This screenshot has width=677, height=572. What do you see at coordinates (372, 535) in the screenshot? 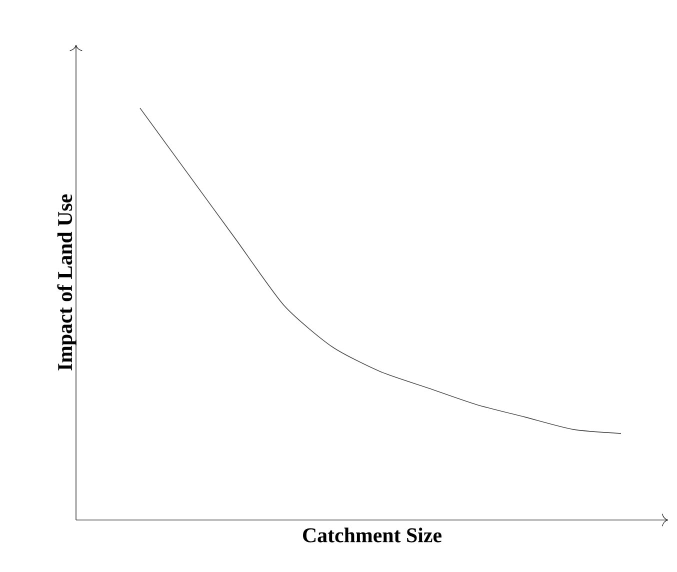
I see `x-axis-title: Catchment Size` at bounding box center [372, 535].